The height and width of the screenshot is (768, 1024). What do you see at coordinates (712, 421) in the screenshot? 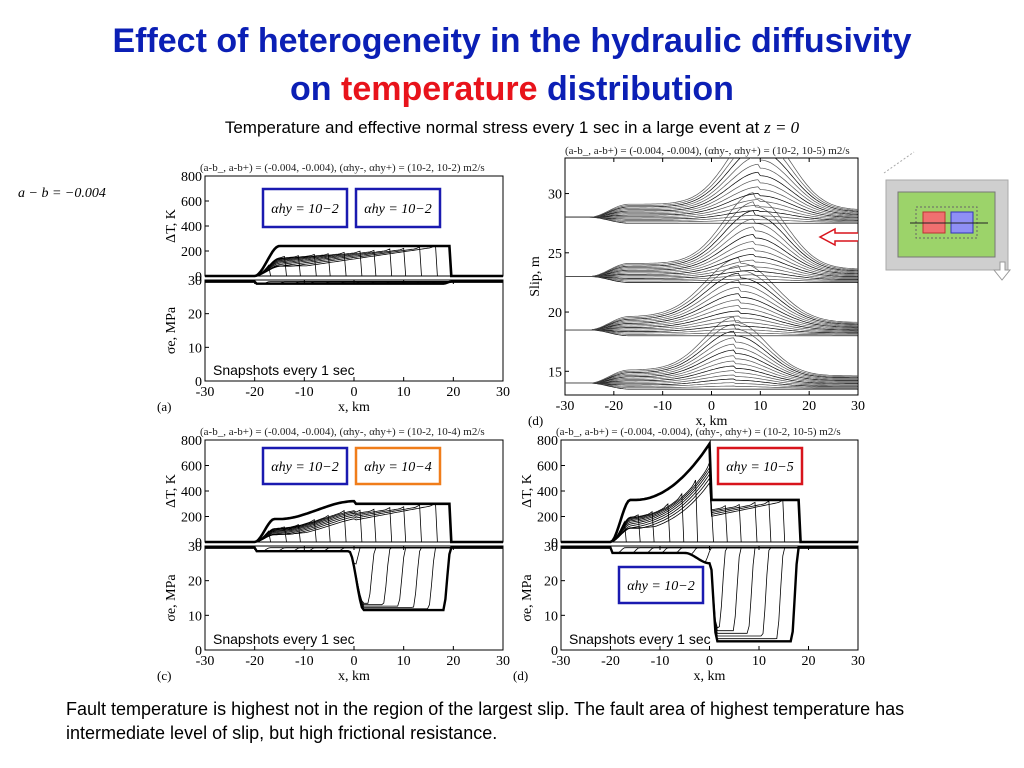
I see `slip-x-axis-label: x, km` at bounding box center [712, 421].